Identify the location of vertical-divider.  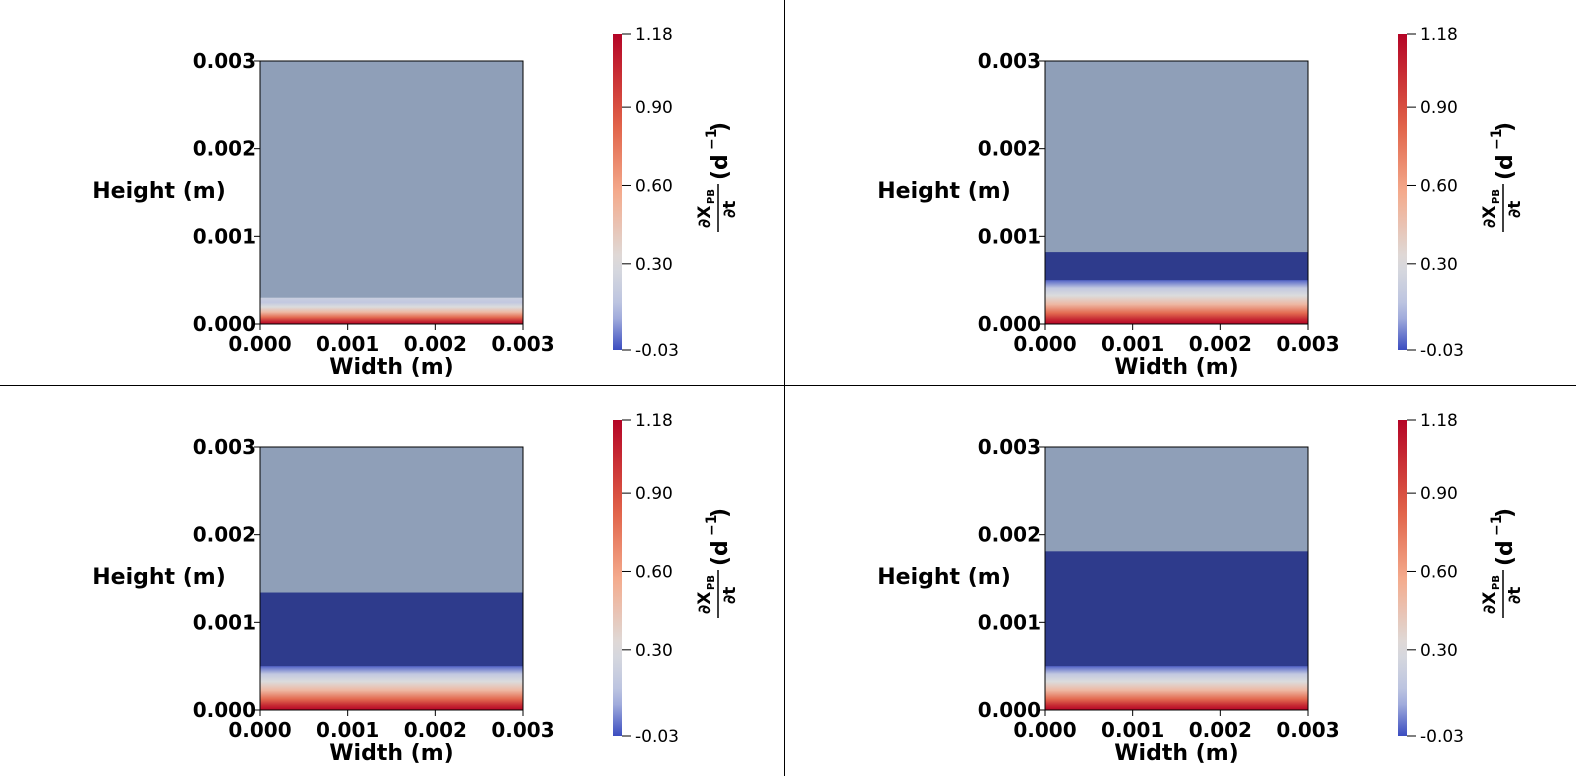
(784, 388).